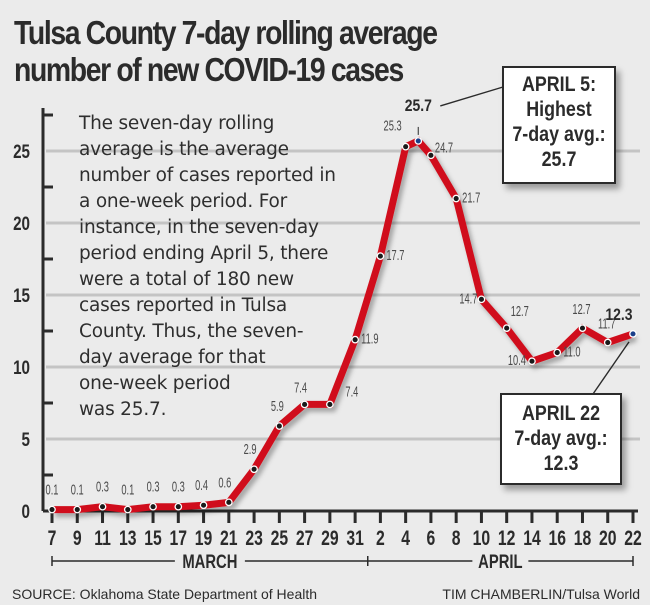 This screenshot has height=605, width=650. I want to click on x-tick-label: 16, so click(557, 538).